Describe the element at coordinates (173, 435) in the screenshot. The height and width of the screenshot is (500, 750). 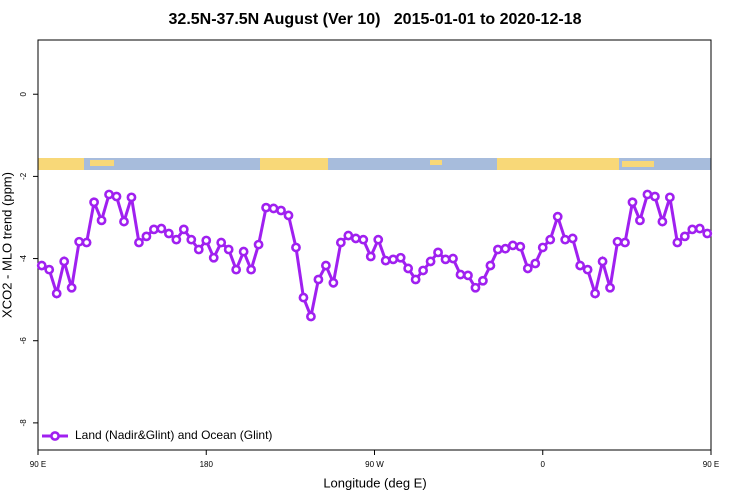
I see `legend-label: Land (Nadir&Glint) and Ocean (Glint)` at that location.